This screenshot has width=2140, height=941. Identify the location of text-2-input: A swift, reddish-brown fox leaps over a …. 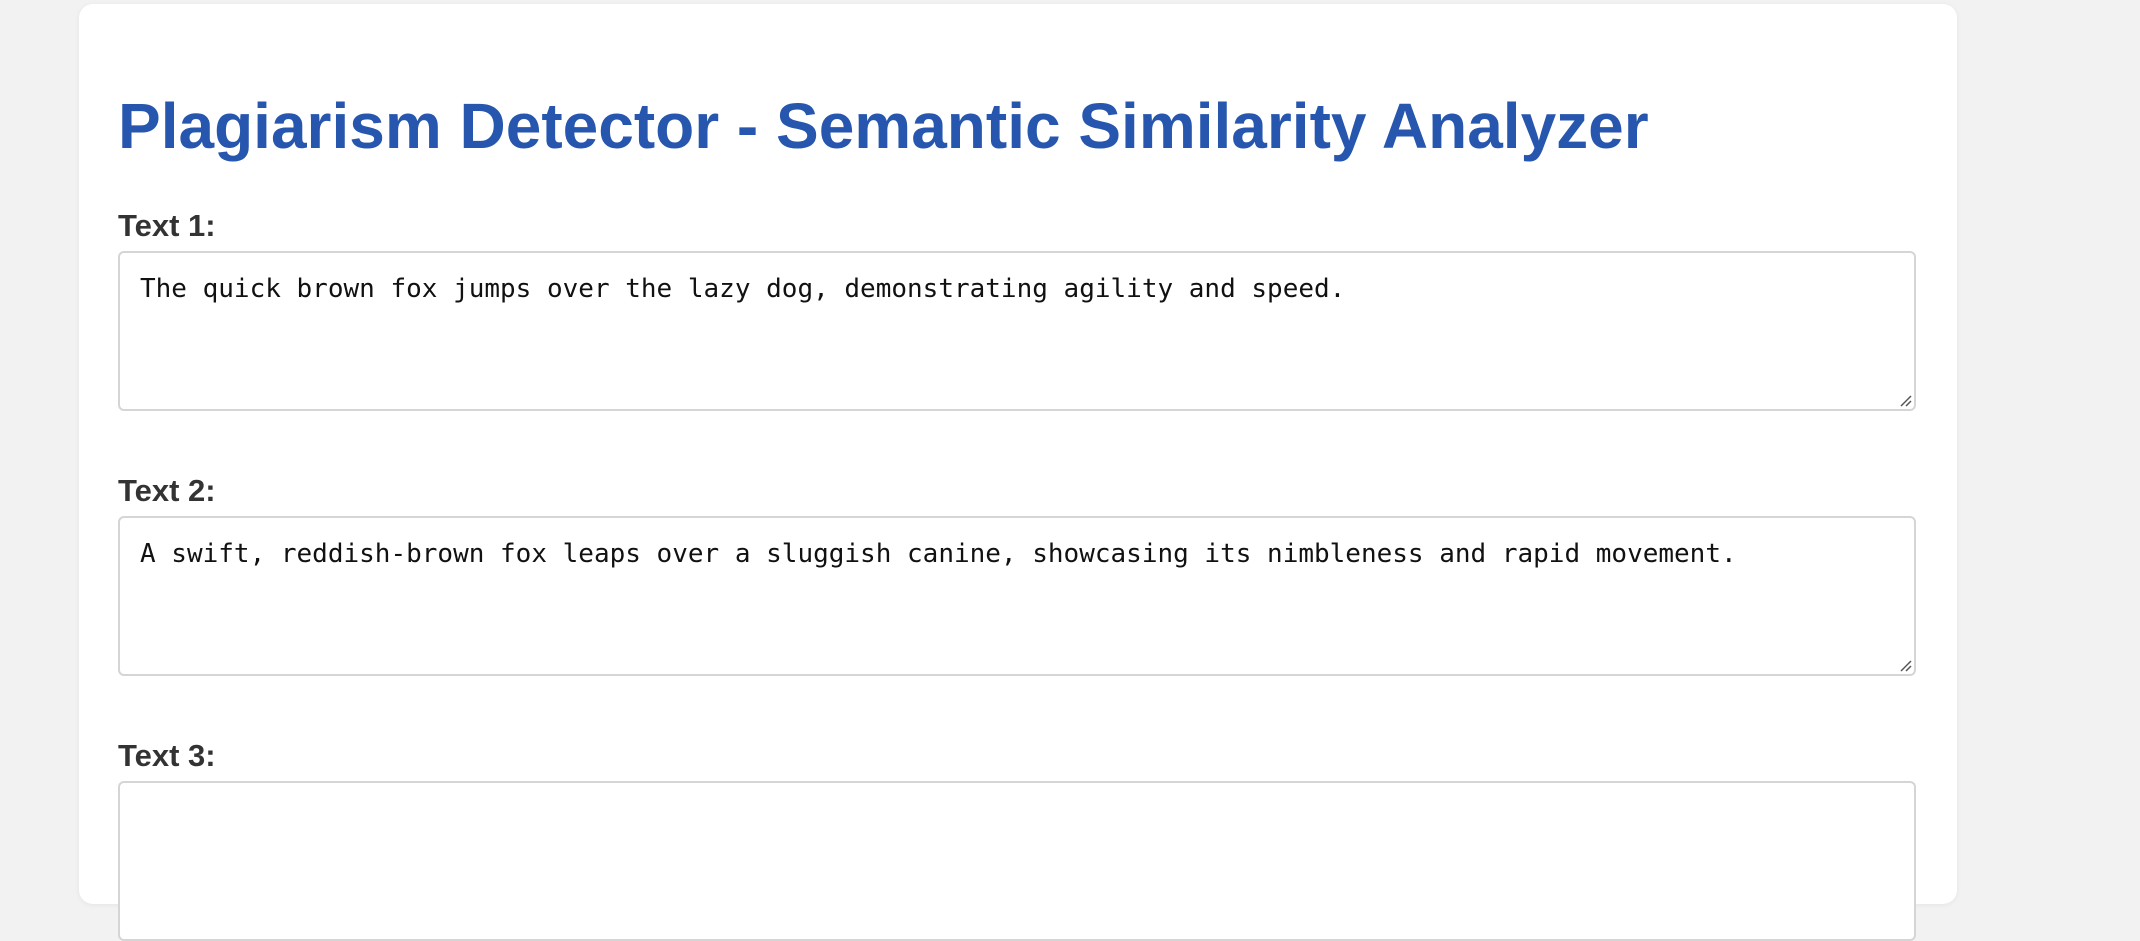
(1017, 596).